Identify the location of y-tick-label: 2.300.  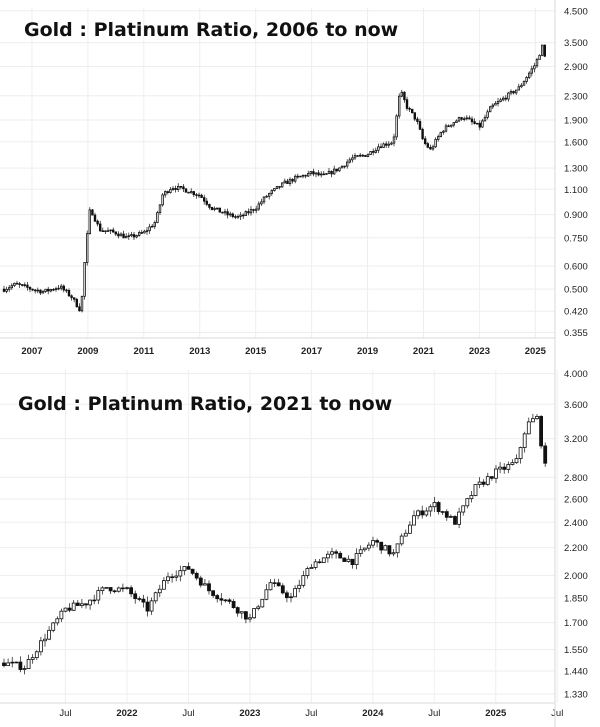
(576, 96).